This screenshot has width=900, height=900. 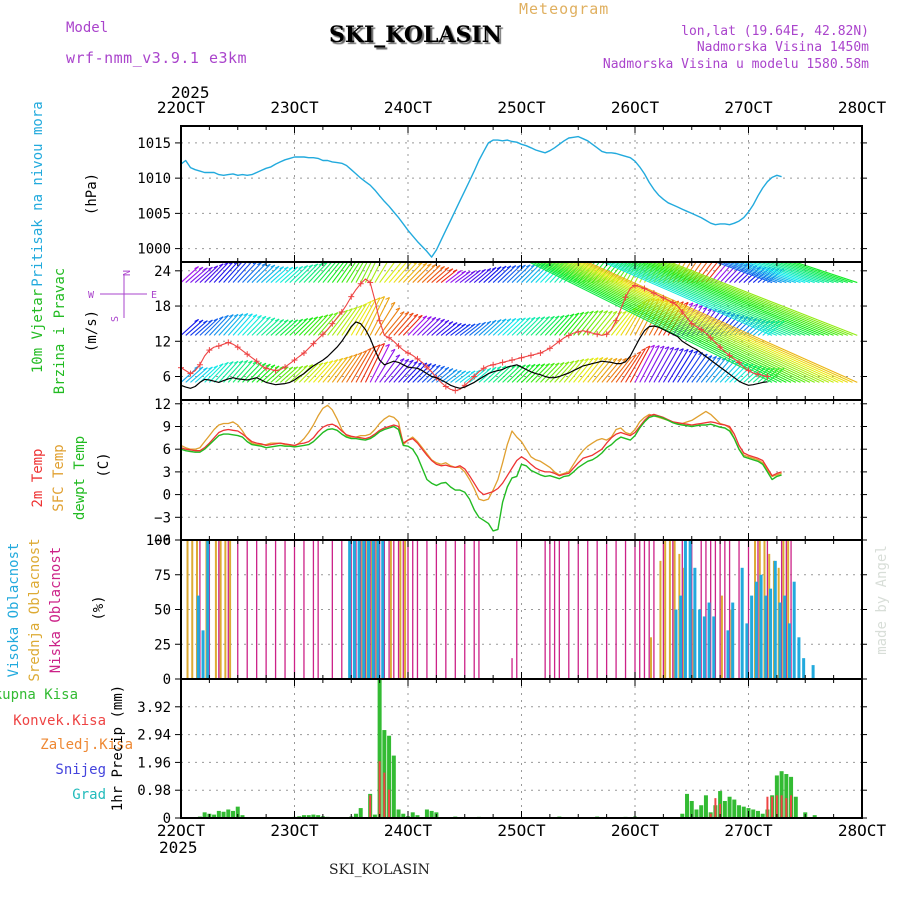 I want to click on y-tick-label: 24, so click(x=162, y=272).